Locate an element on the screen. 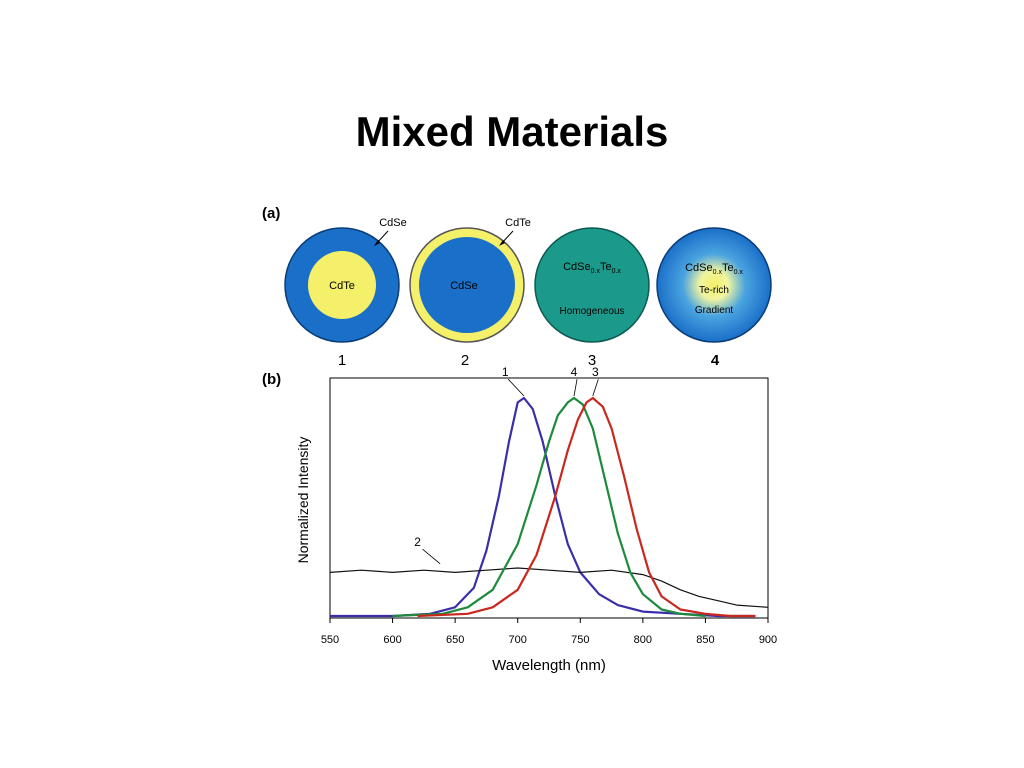 The width and height of the screenshot is (1024, 768). particle-1-core is located at coordinates (342, 285).